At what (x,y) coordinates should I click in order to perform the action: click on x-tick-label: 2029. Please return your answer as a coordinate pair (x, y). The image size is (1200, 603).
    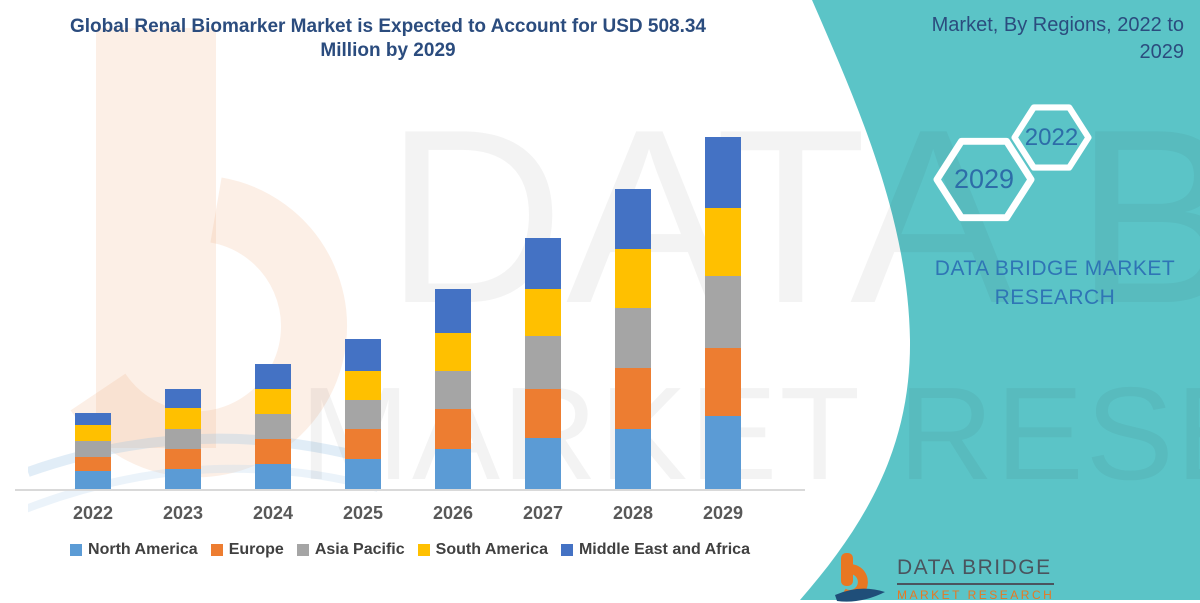
    Looking at the image, I should click on (723, 513).